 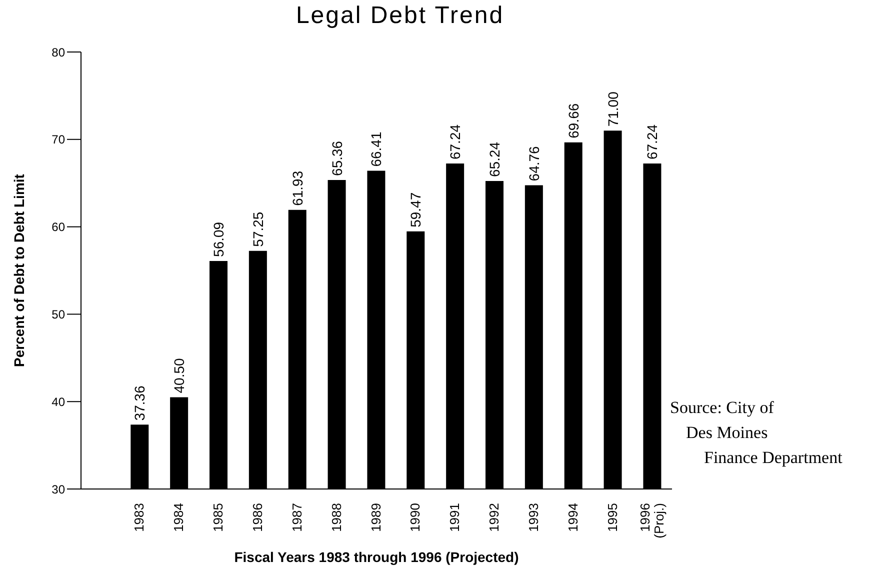 I want to click on x-tick-label: 1987, so click(x=296, y=517).